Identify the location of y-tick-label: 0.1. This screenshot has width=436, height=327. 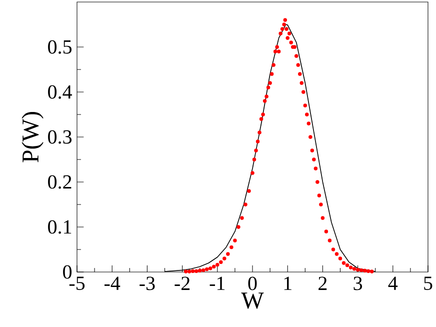
(60, 227).